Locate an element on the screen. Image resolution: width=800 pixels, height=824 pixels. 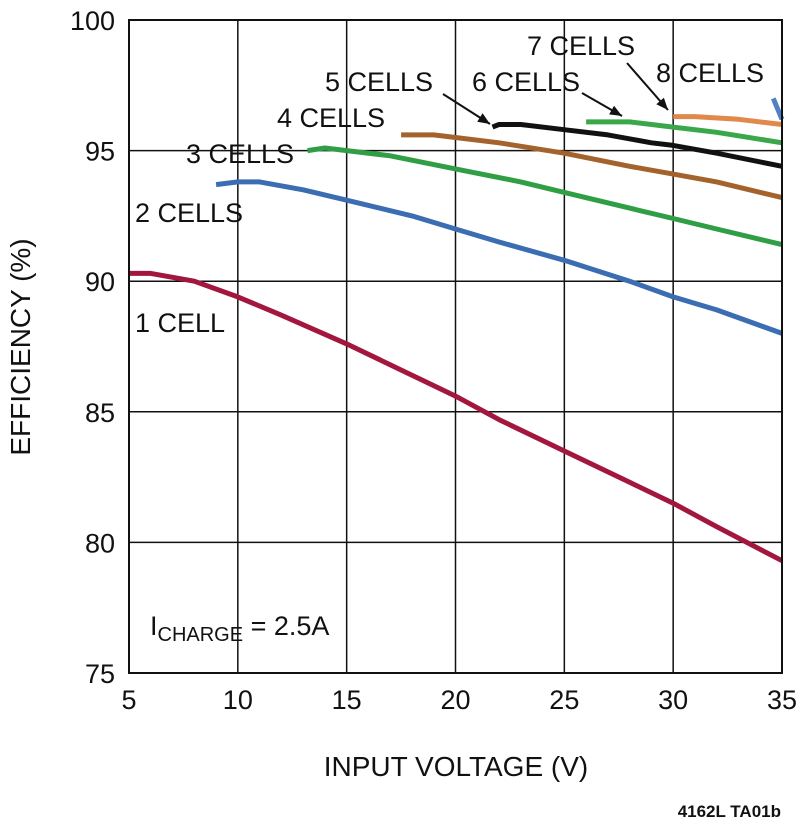
series-label-7: 7 CELLS is located at coordinates (581, 46).